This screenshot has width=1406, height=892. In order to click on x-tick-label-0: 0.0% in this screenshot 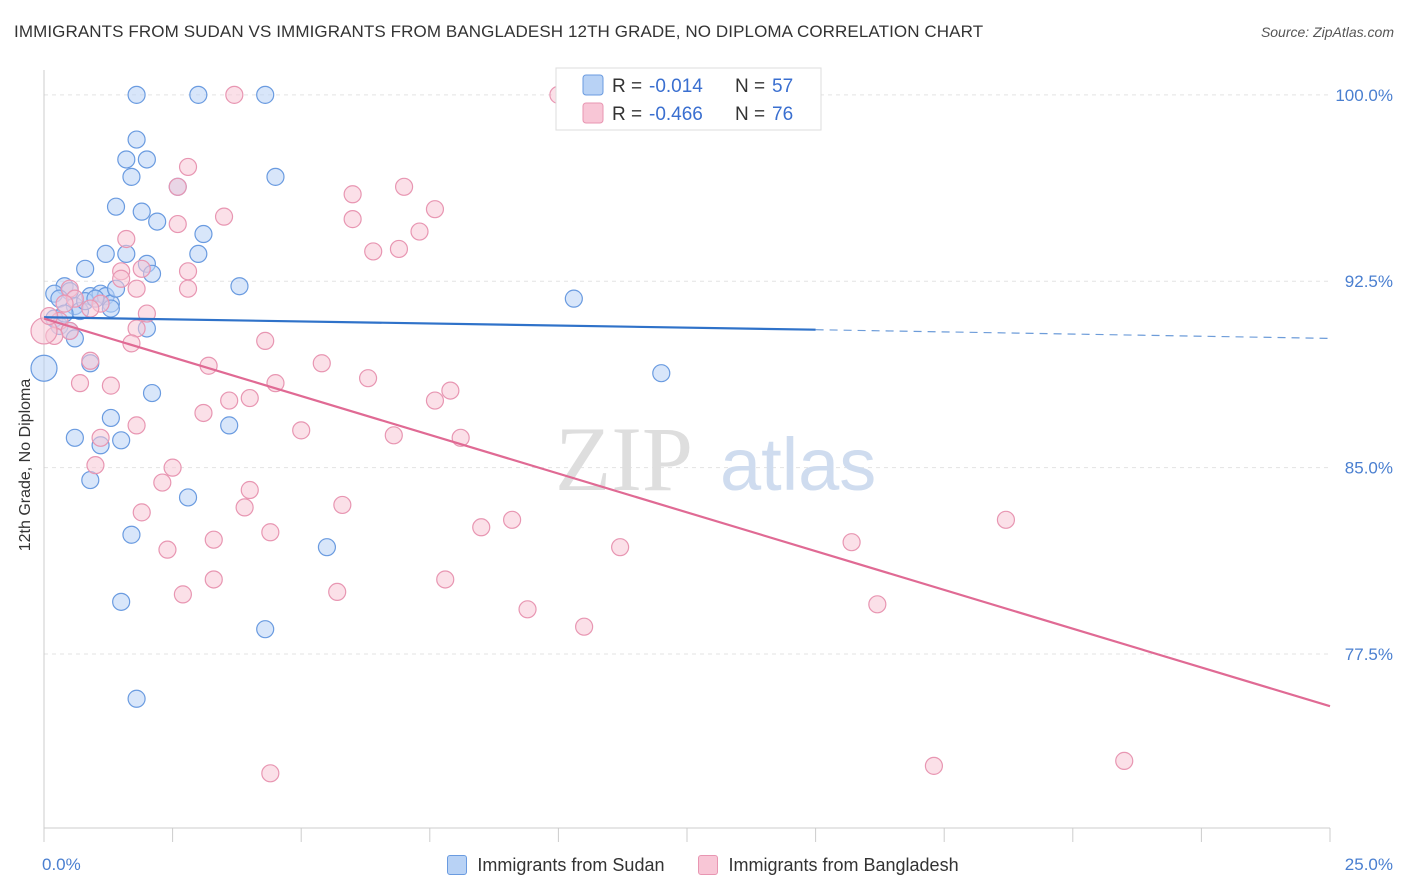, I will do `click(61, 864)`.